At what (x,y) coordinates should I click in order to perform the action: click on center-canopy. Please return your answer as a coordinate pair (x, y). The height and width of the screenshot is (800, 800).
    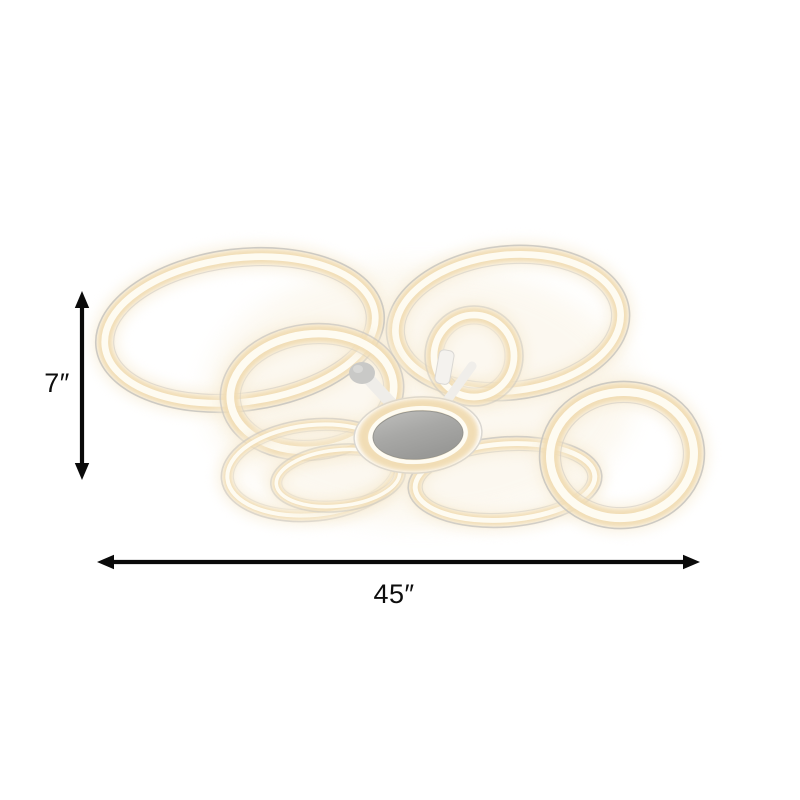
    Looking at the image, I should click on (418, 435).